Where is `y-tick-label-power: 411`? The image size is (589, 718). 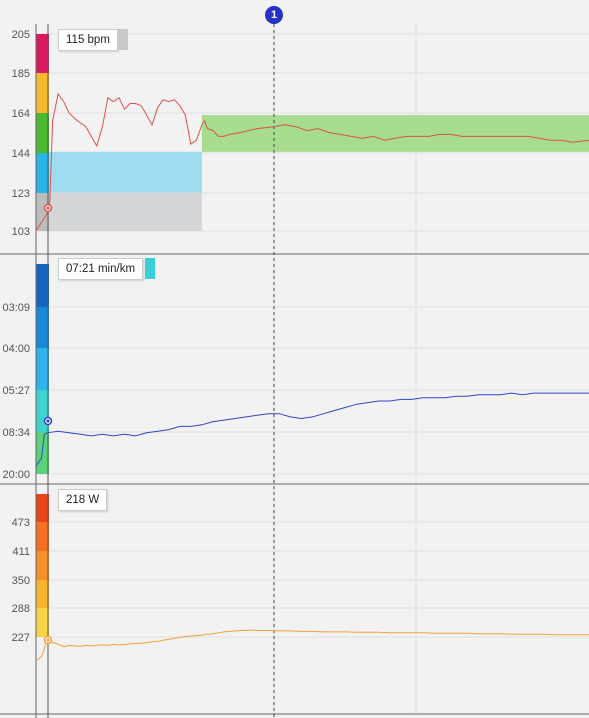
y-tick-label-power: 411 is located at coordinates (21, 552).